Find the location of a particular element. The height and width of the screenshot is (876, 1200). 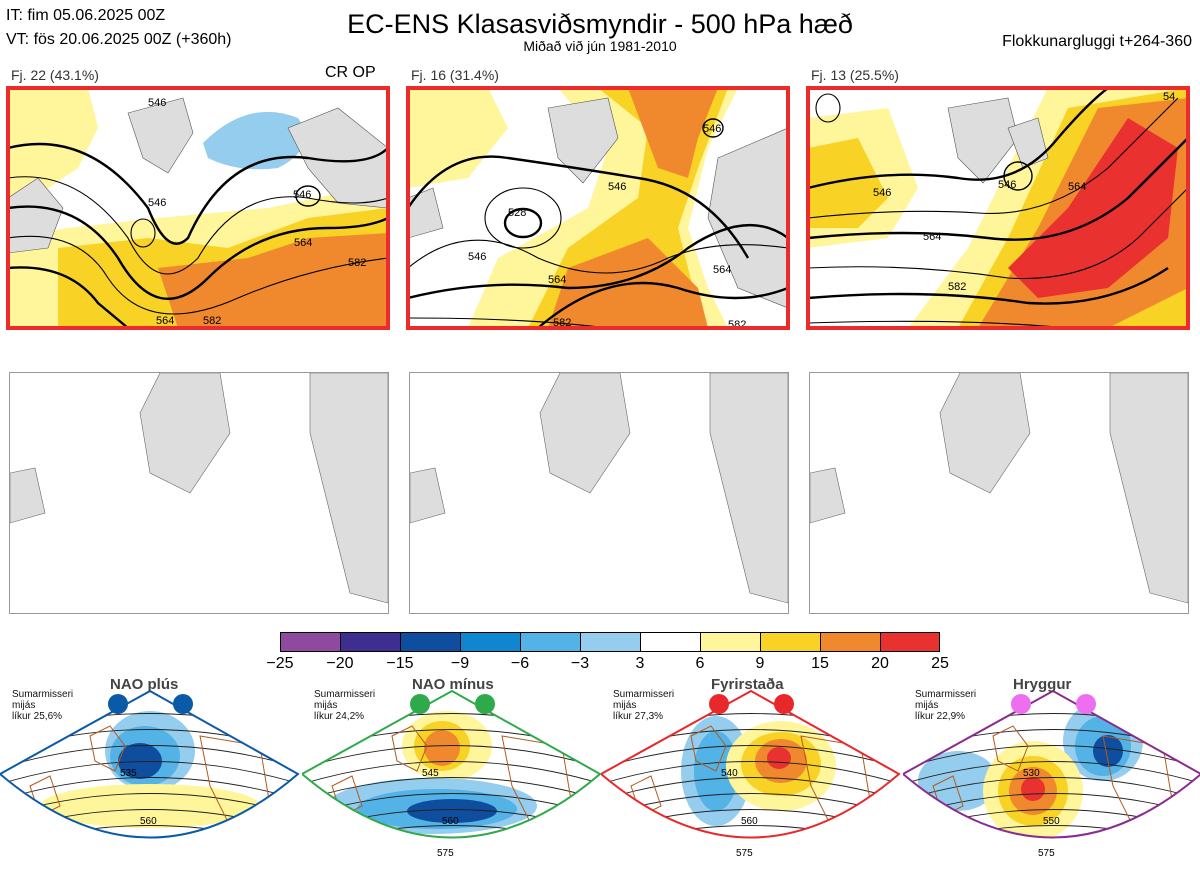

regime-contour-label: 560 is located at coordinates (148, 821).